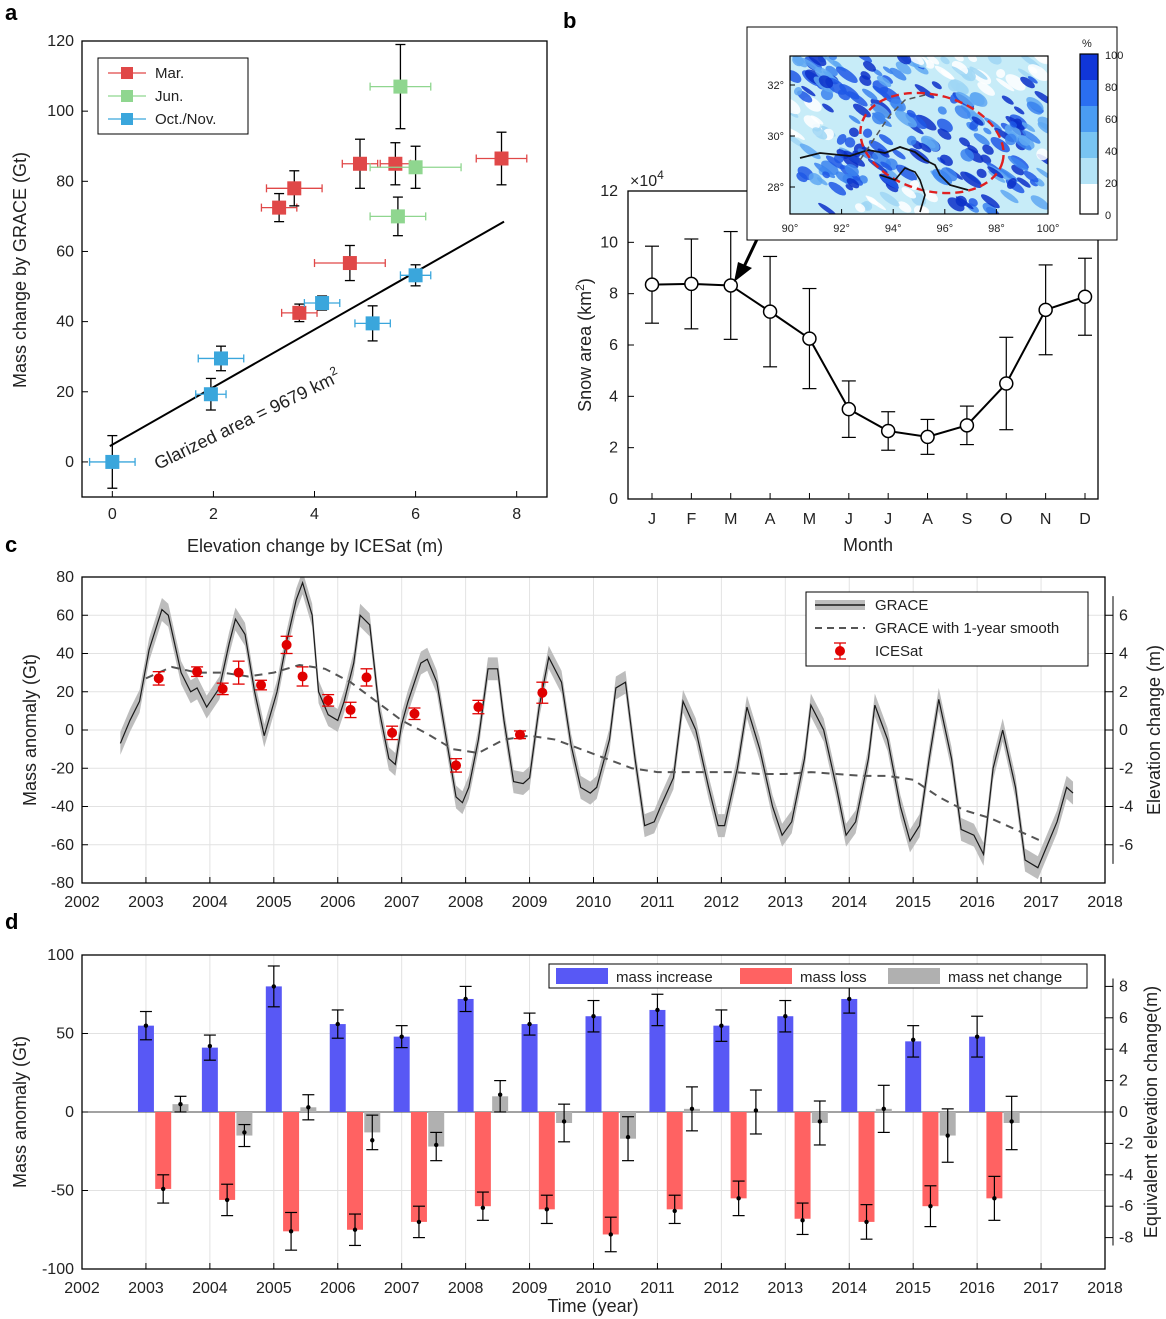 Image resolution: width=1166 pixels, height=1319 pixels. I want to click on y-tick-label: 12, so click(609, 191).